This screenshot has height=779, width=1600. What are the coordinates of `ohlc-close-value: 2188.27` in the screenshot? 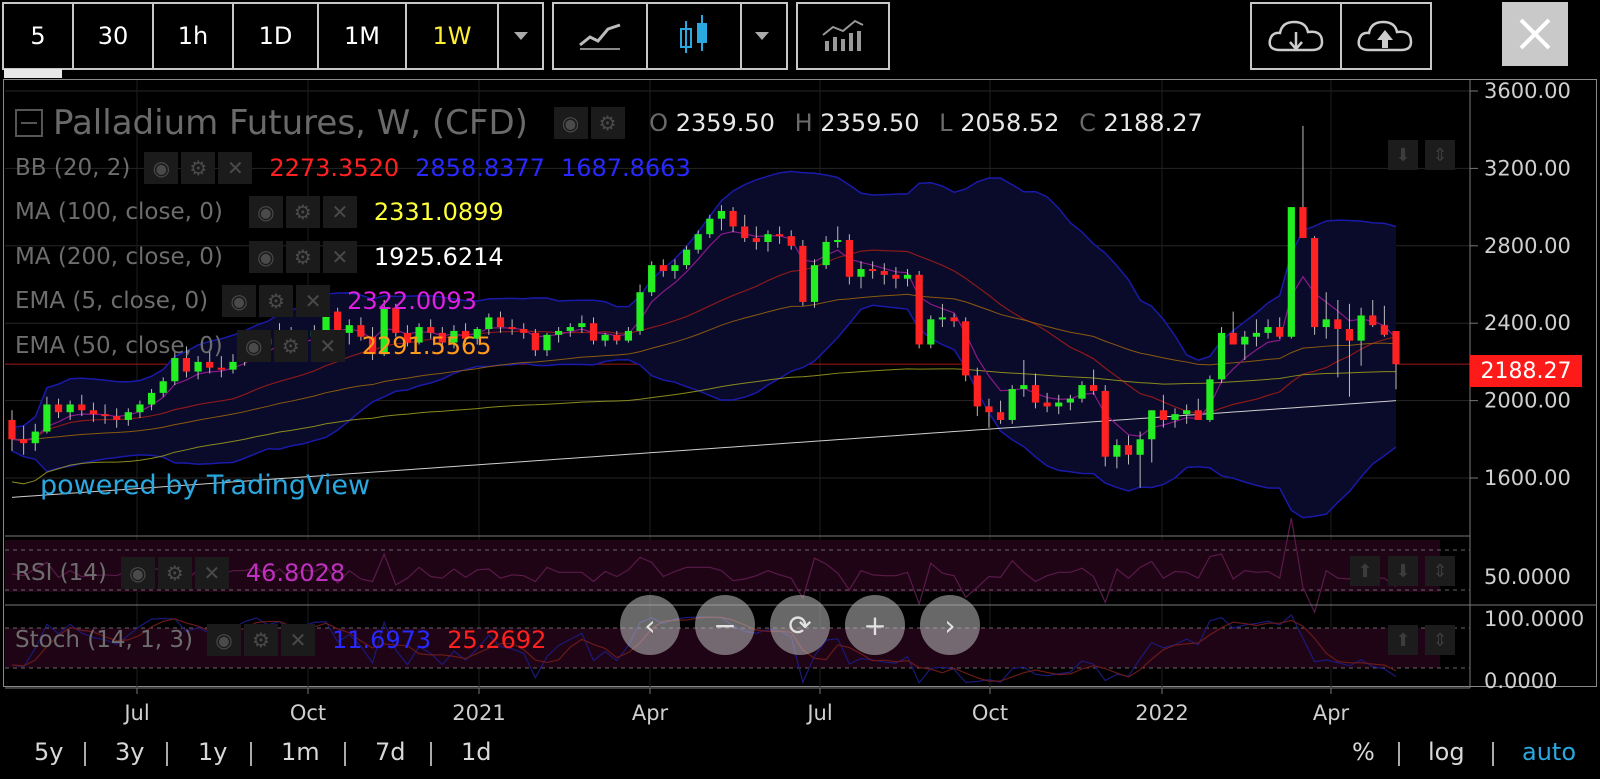 It's located at (1153, 123).